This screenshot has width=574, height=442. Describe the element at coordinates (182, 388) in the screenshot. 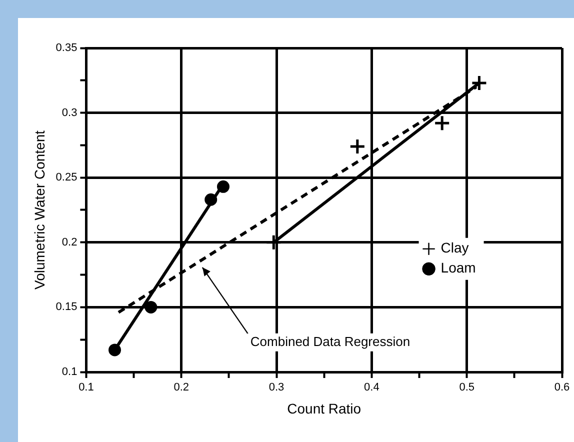

I see `x-tick-label: 0.2` at that location.